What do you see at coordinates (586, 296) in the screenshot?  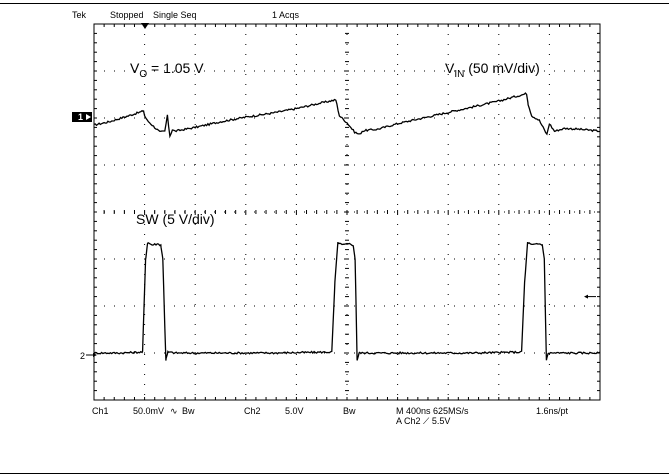 I see `trigger-level-arrowhead-icon` at bounding box center [586, 296].